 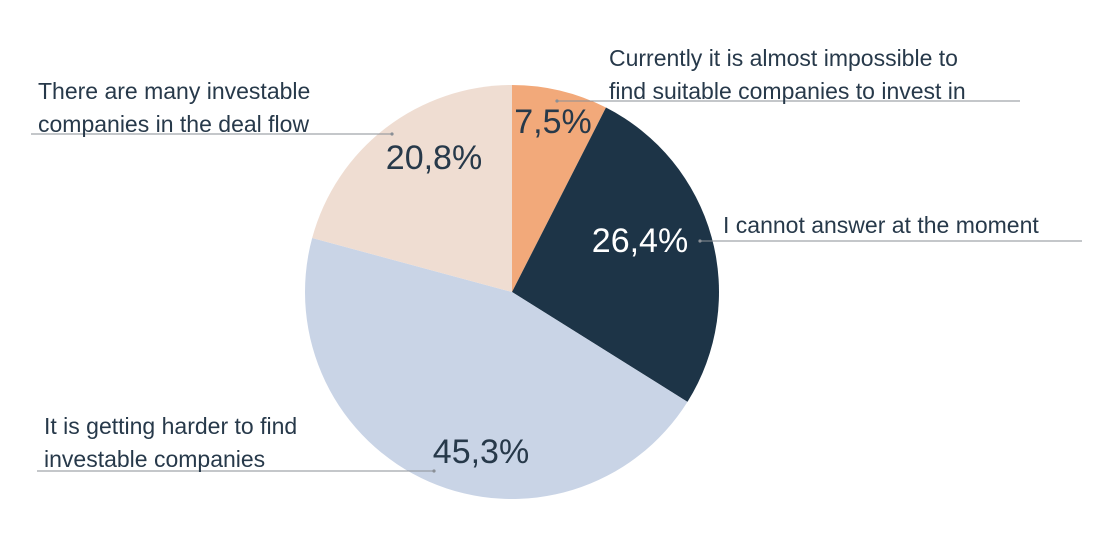 What do you see at coordinates (154, 459) in the screenshot?
I see `annotation-line: investable companies` at bounding box center [154, 459].